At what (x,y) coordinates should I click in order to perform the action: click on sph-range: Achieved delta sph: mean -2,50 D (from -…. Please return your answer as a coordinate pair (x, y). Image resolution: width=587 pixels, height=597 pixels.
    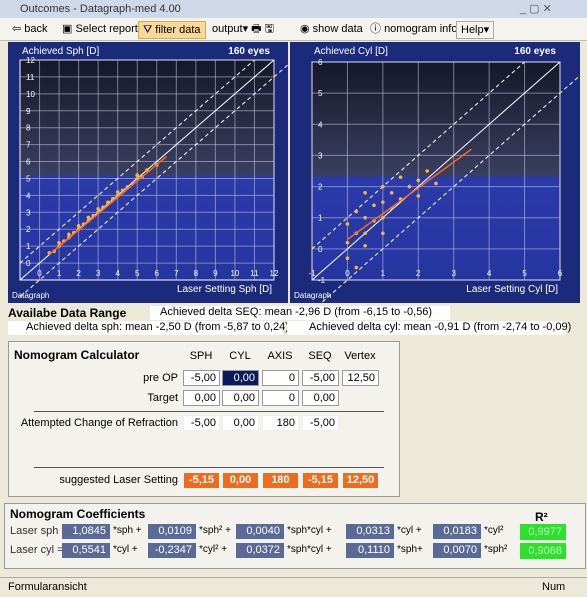
    Looking at the image, I should click on (148, 328).